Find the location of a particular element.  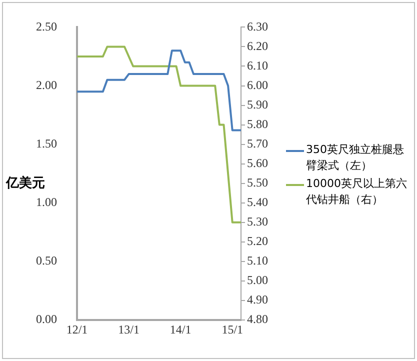

y2-tick-label: 5.50 is located at coordinates (257, 183).